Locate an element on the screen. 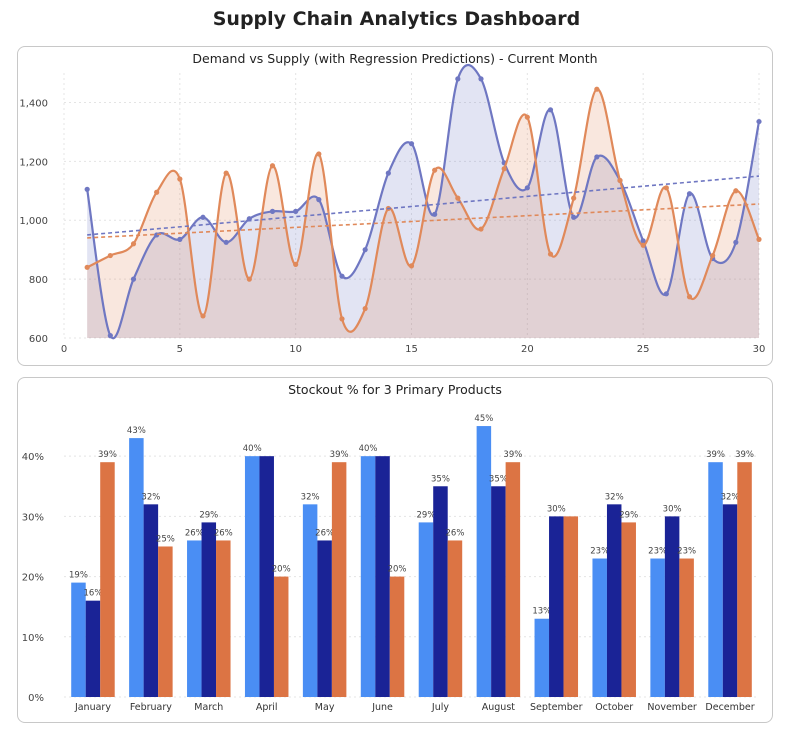 This screenshot has width=793, height=731. bar-value-label: 20% is located at coordinates (397, 570).